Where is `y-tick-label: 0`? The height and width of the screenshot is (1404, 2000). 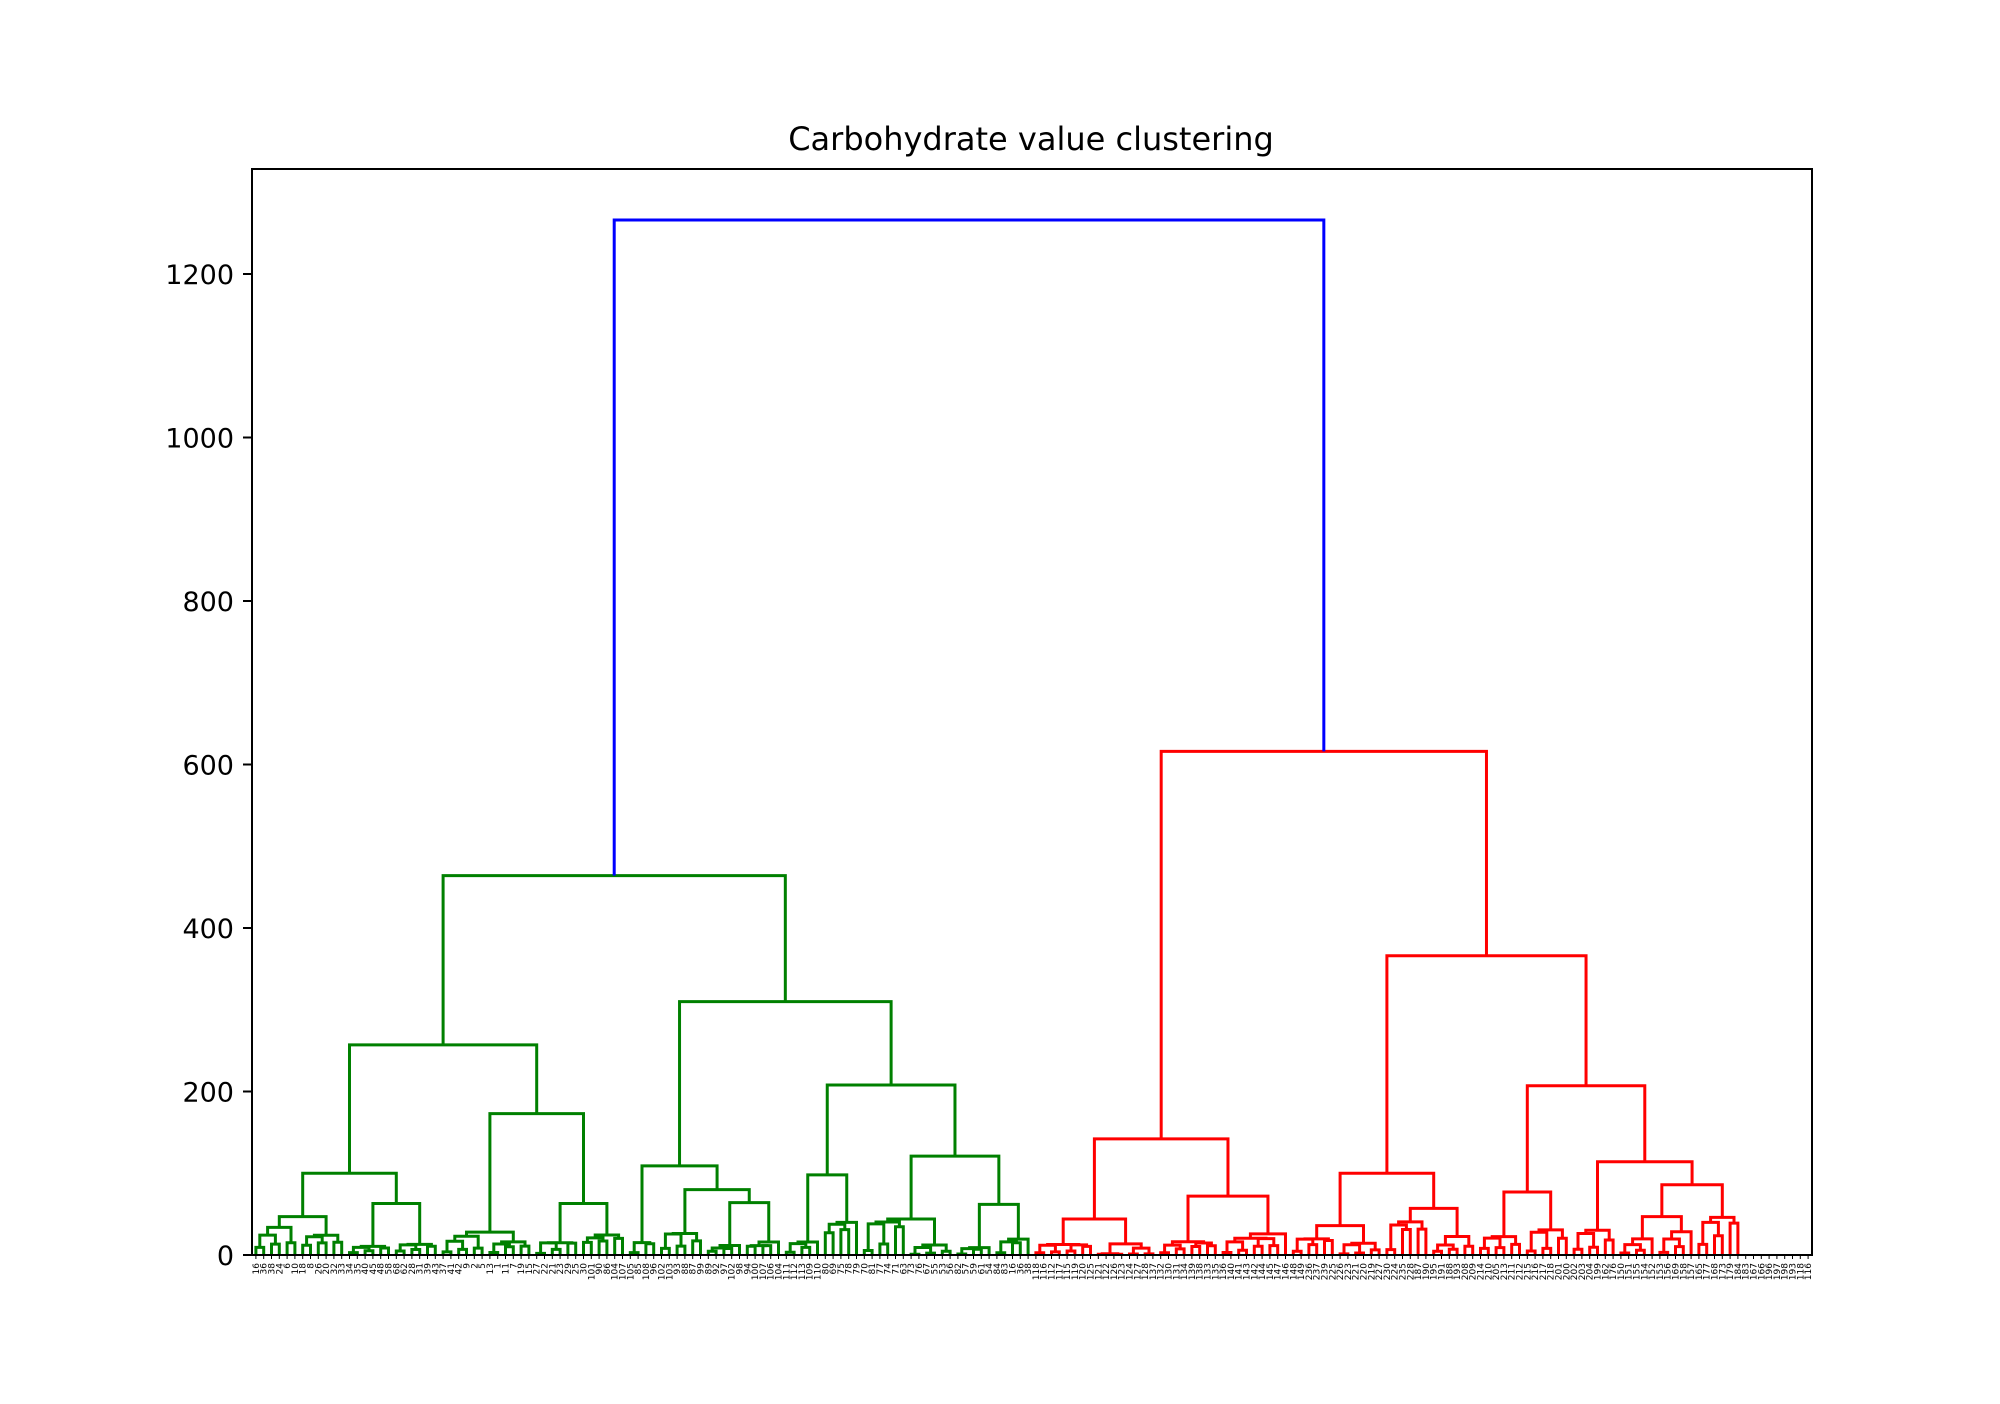
y-tick-label: 0 is located at coordinates (225, 1256).